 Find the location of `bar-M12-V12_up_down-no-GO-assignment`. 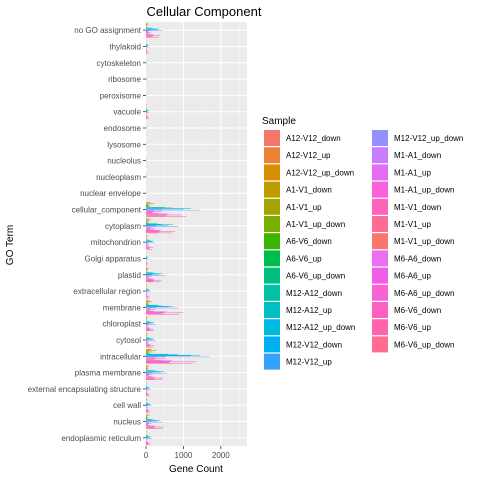

bar-M12-V12_up_down-no-GO-assignment is located at coordinates (154, 30).